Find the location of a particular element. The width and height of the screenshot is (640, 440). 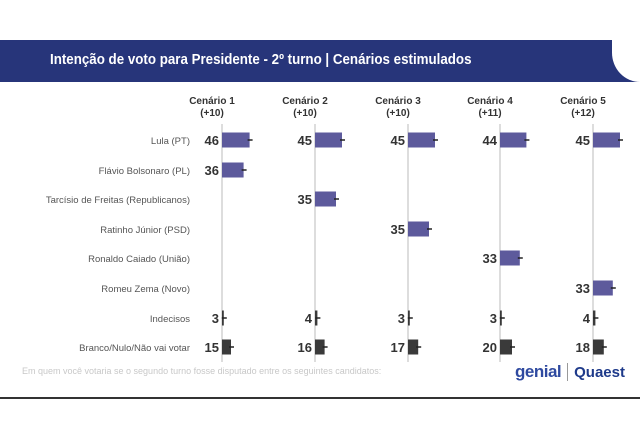

panel-title: Cenário 4 is located at coordinates (490, 101).